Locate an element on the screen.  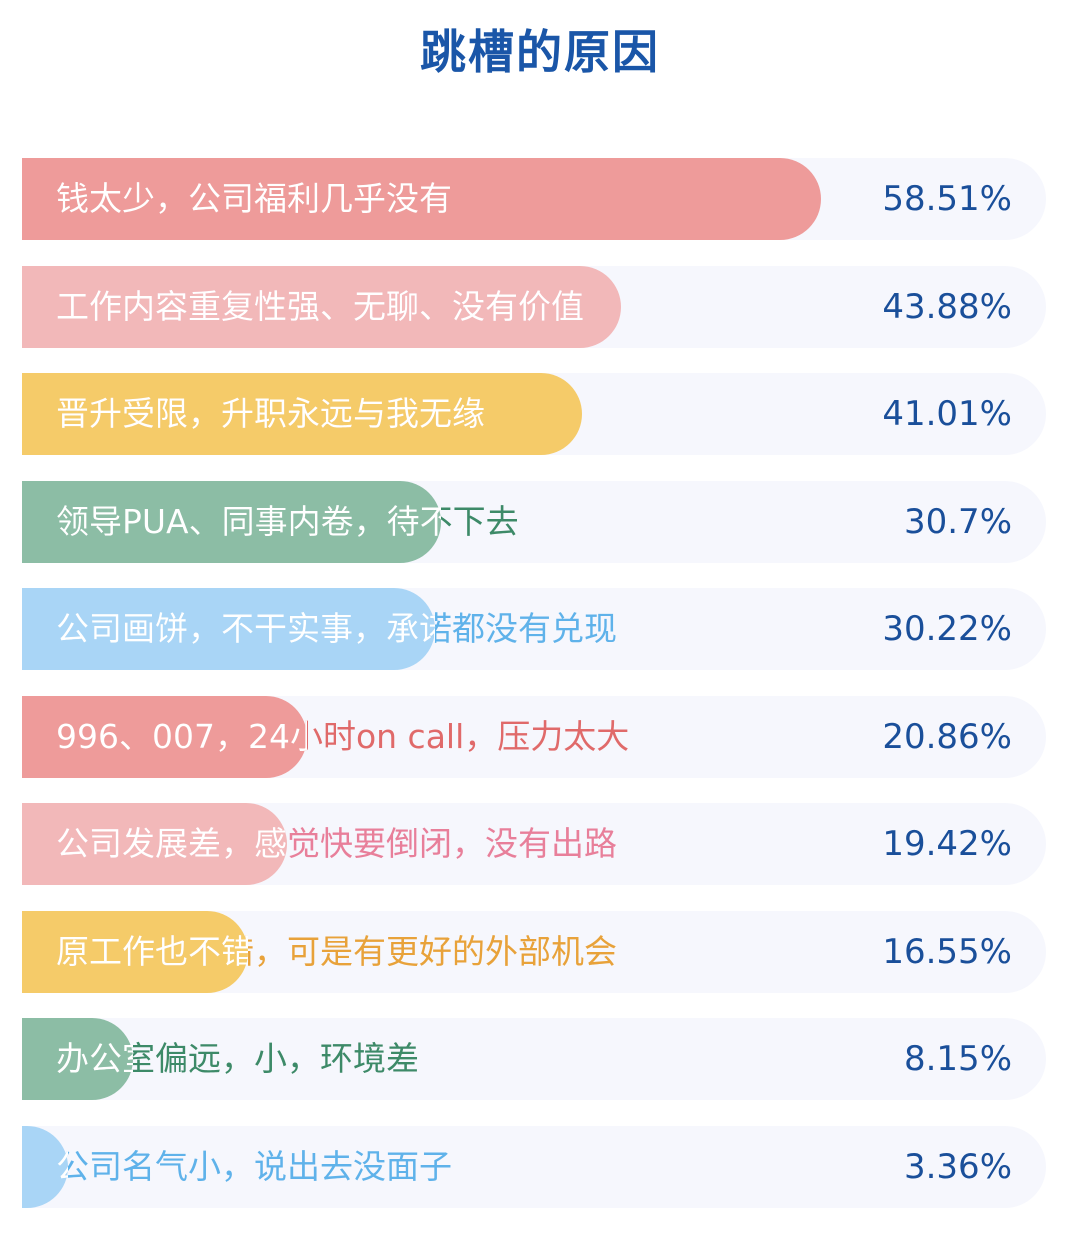
bar-row: 钱太少，公司福利几乎没有 钱太少，公司福利几乎没有 58.51% is located at coordinates (534, 199).